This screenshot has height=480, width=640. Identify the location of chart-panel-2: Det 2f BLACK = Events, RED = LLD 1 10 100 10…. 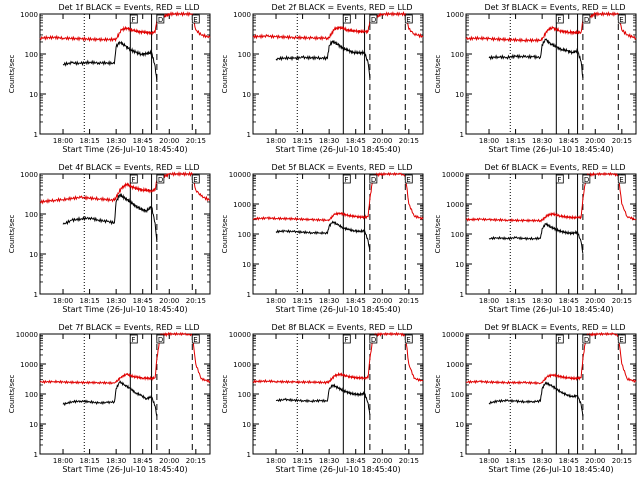
(322, 78).